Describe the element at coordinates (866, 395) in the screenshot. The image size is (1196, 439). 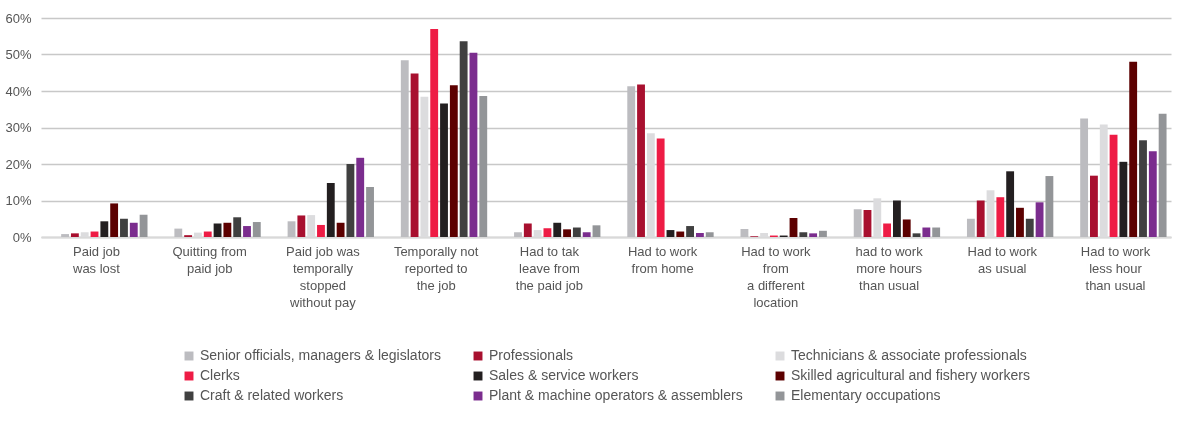
I see `legend-label: Elementary occupations` at that location.